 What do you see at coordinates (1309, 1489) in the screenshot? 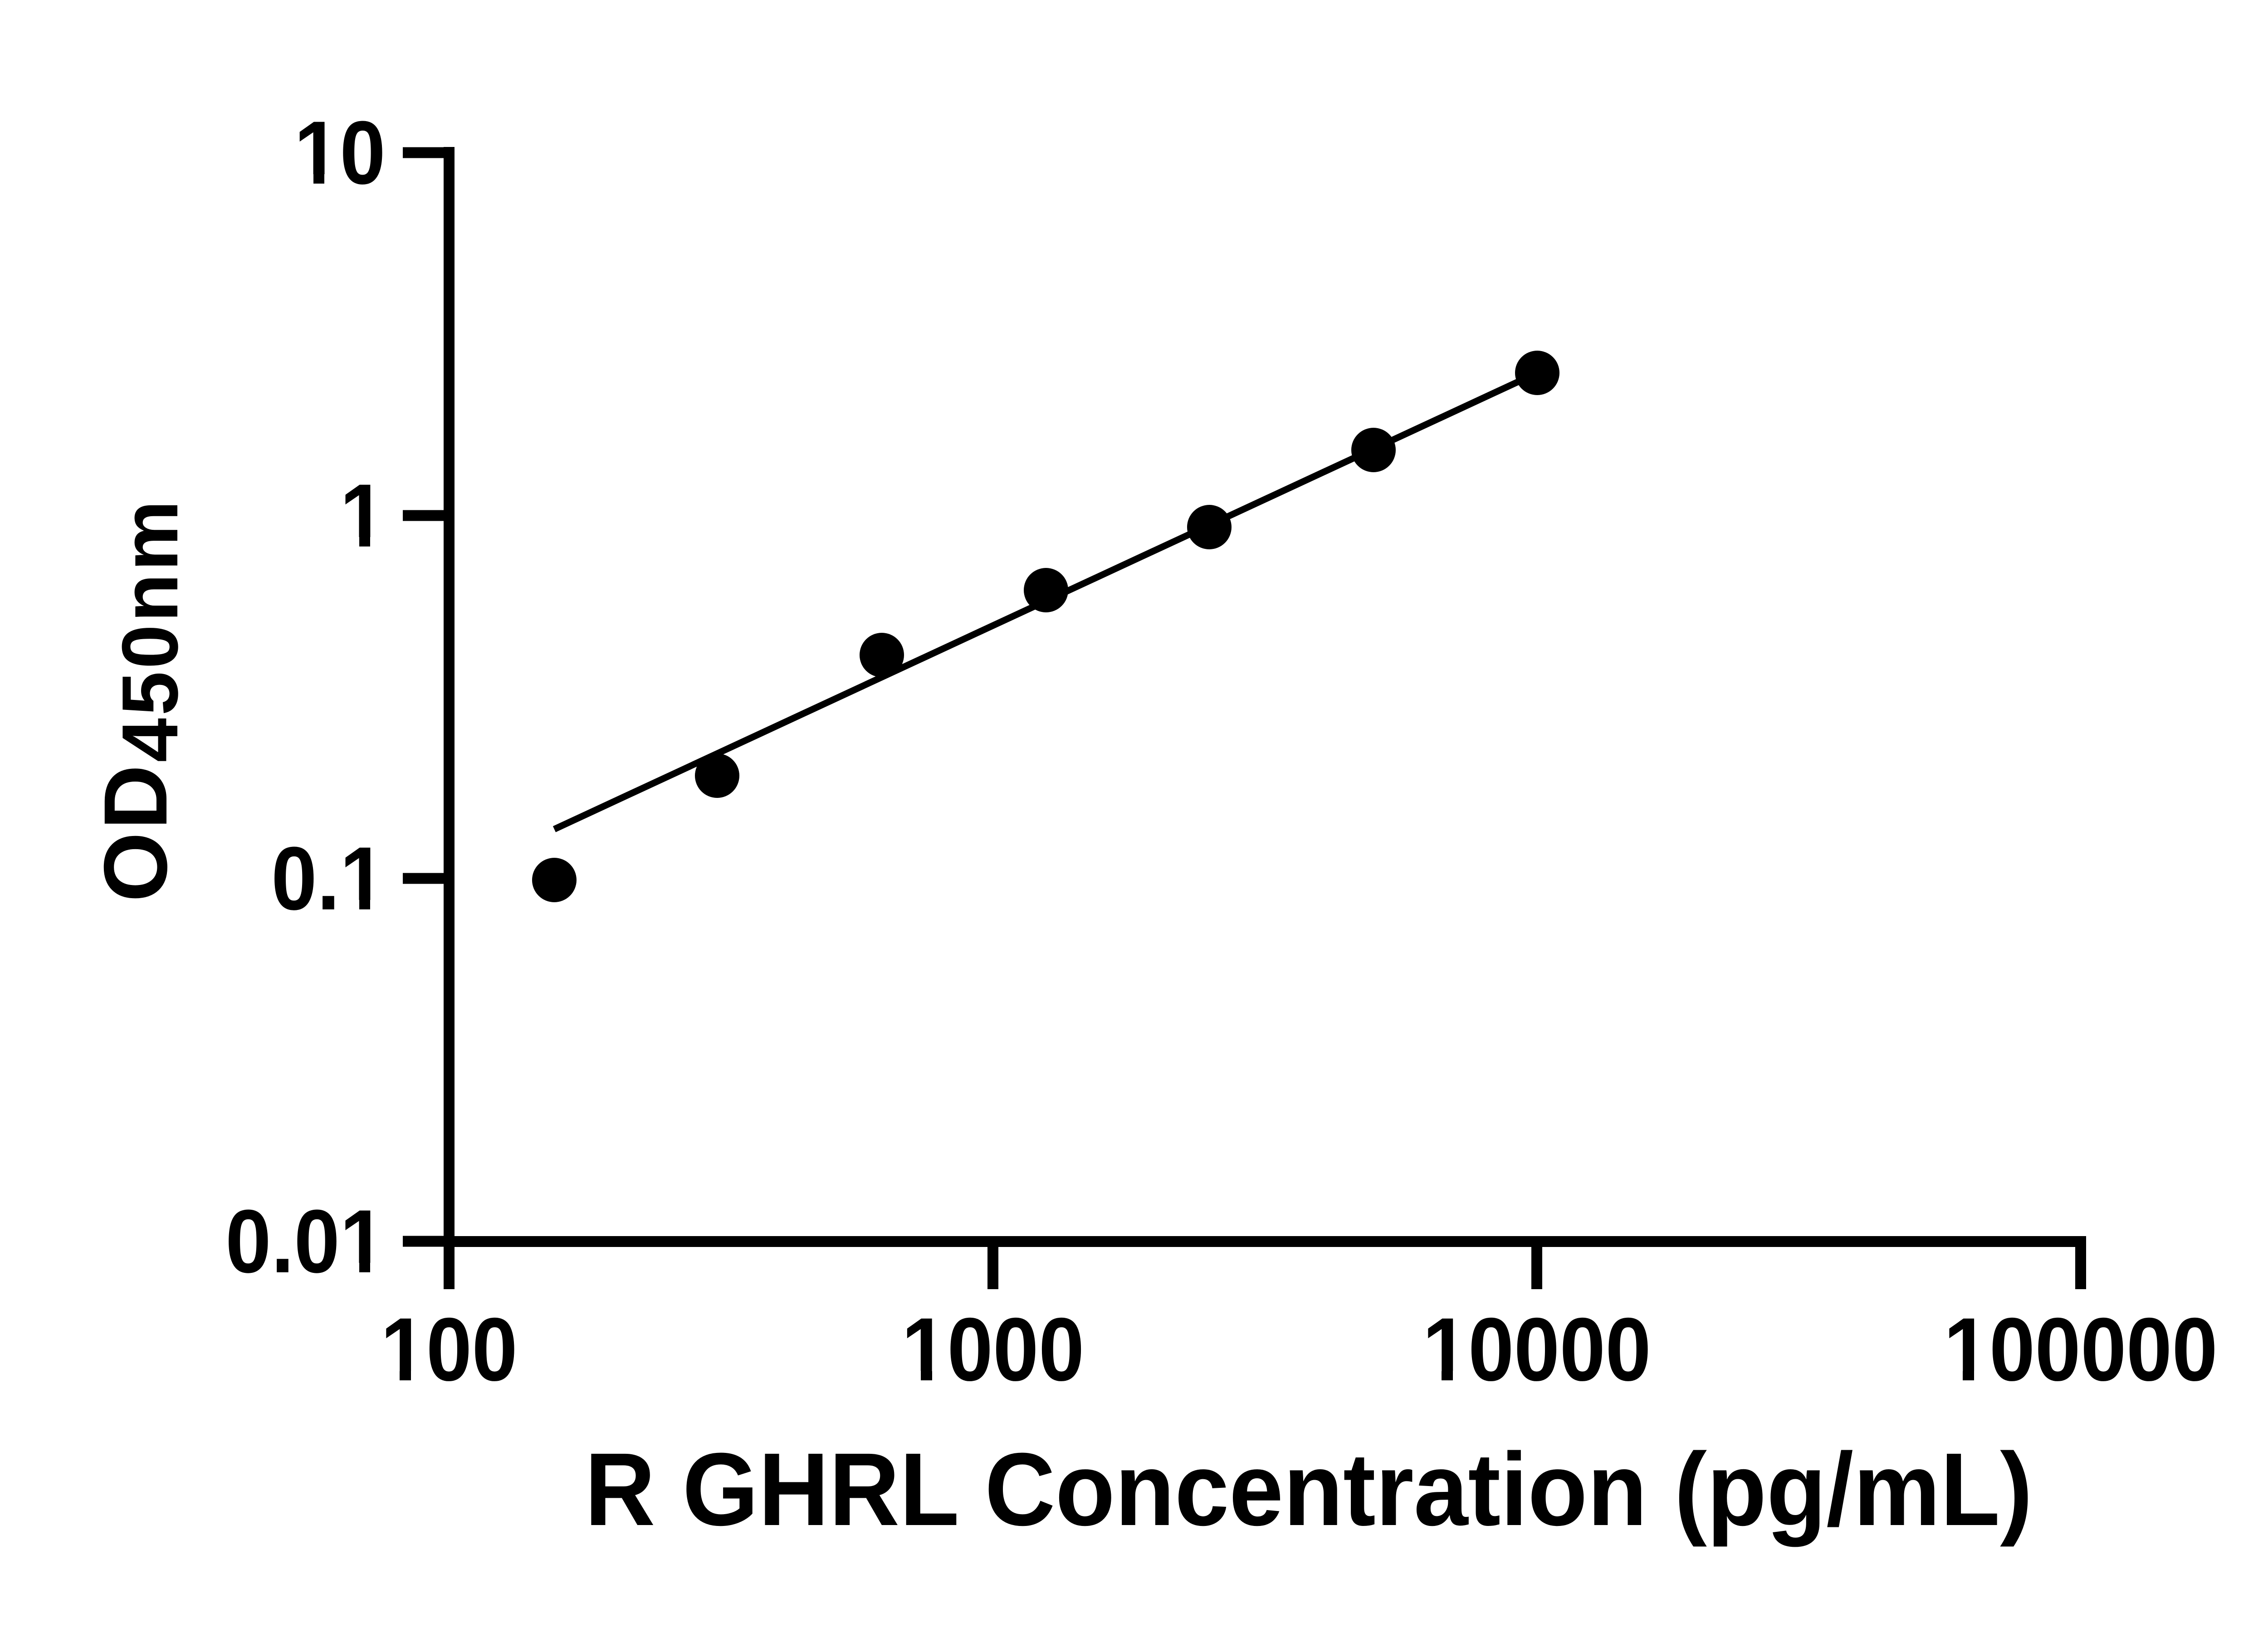
I see `svg-text: R GHRL Concentration (pg/mL)` at bounding box center [1309, 1489].